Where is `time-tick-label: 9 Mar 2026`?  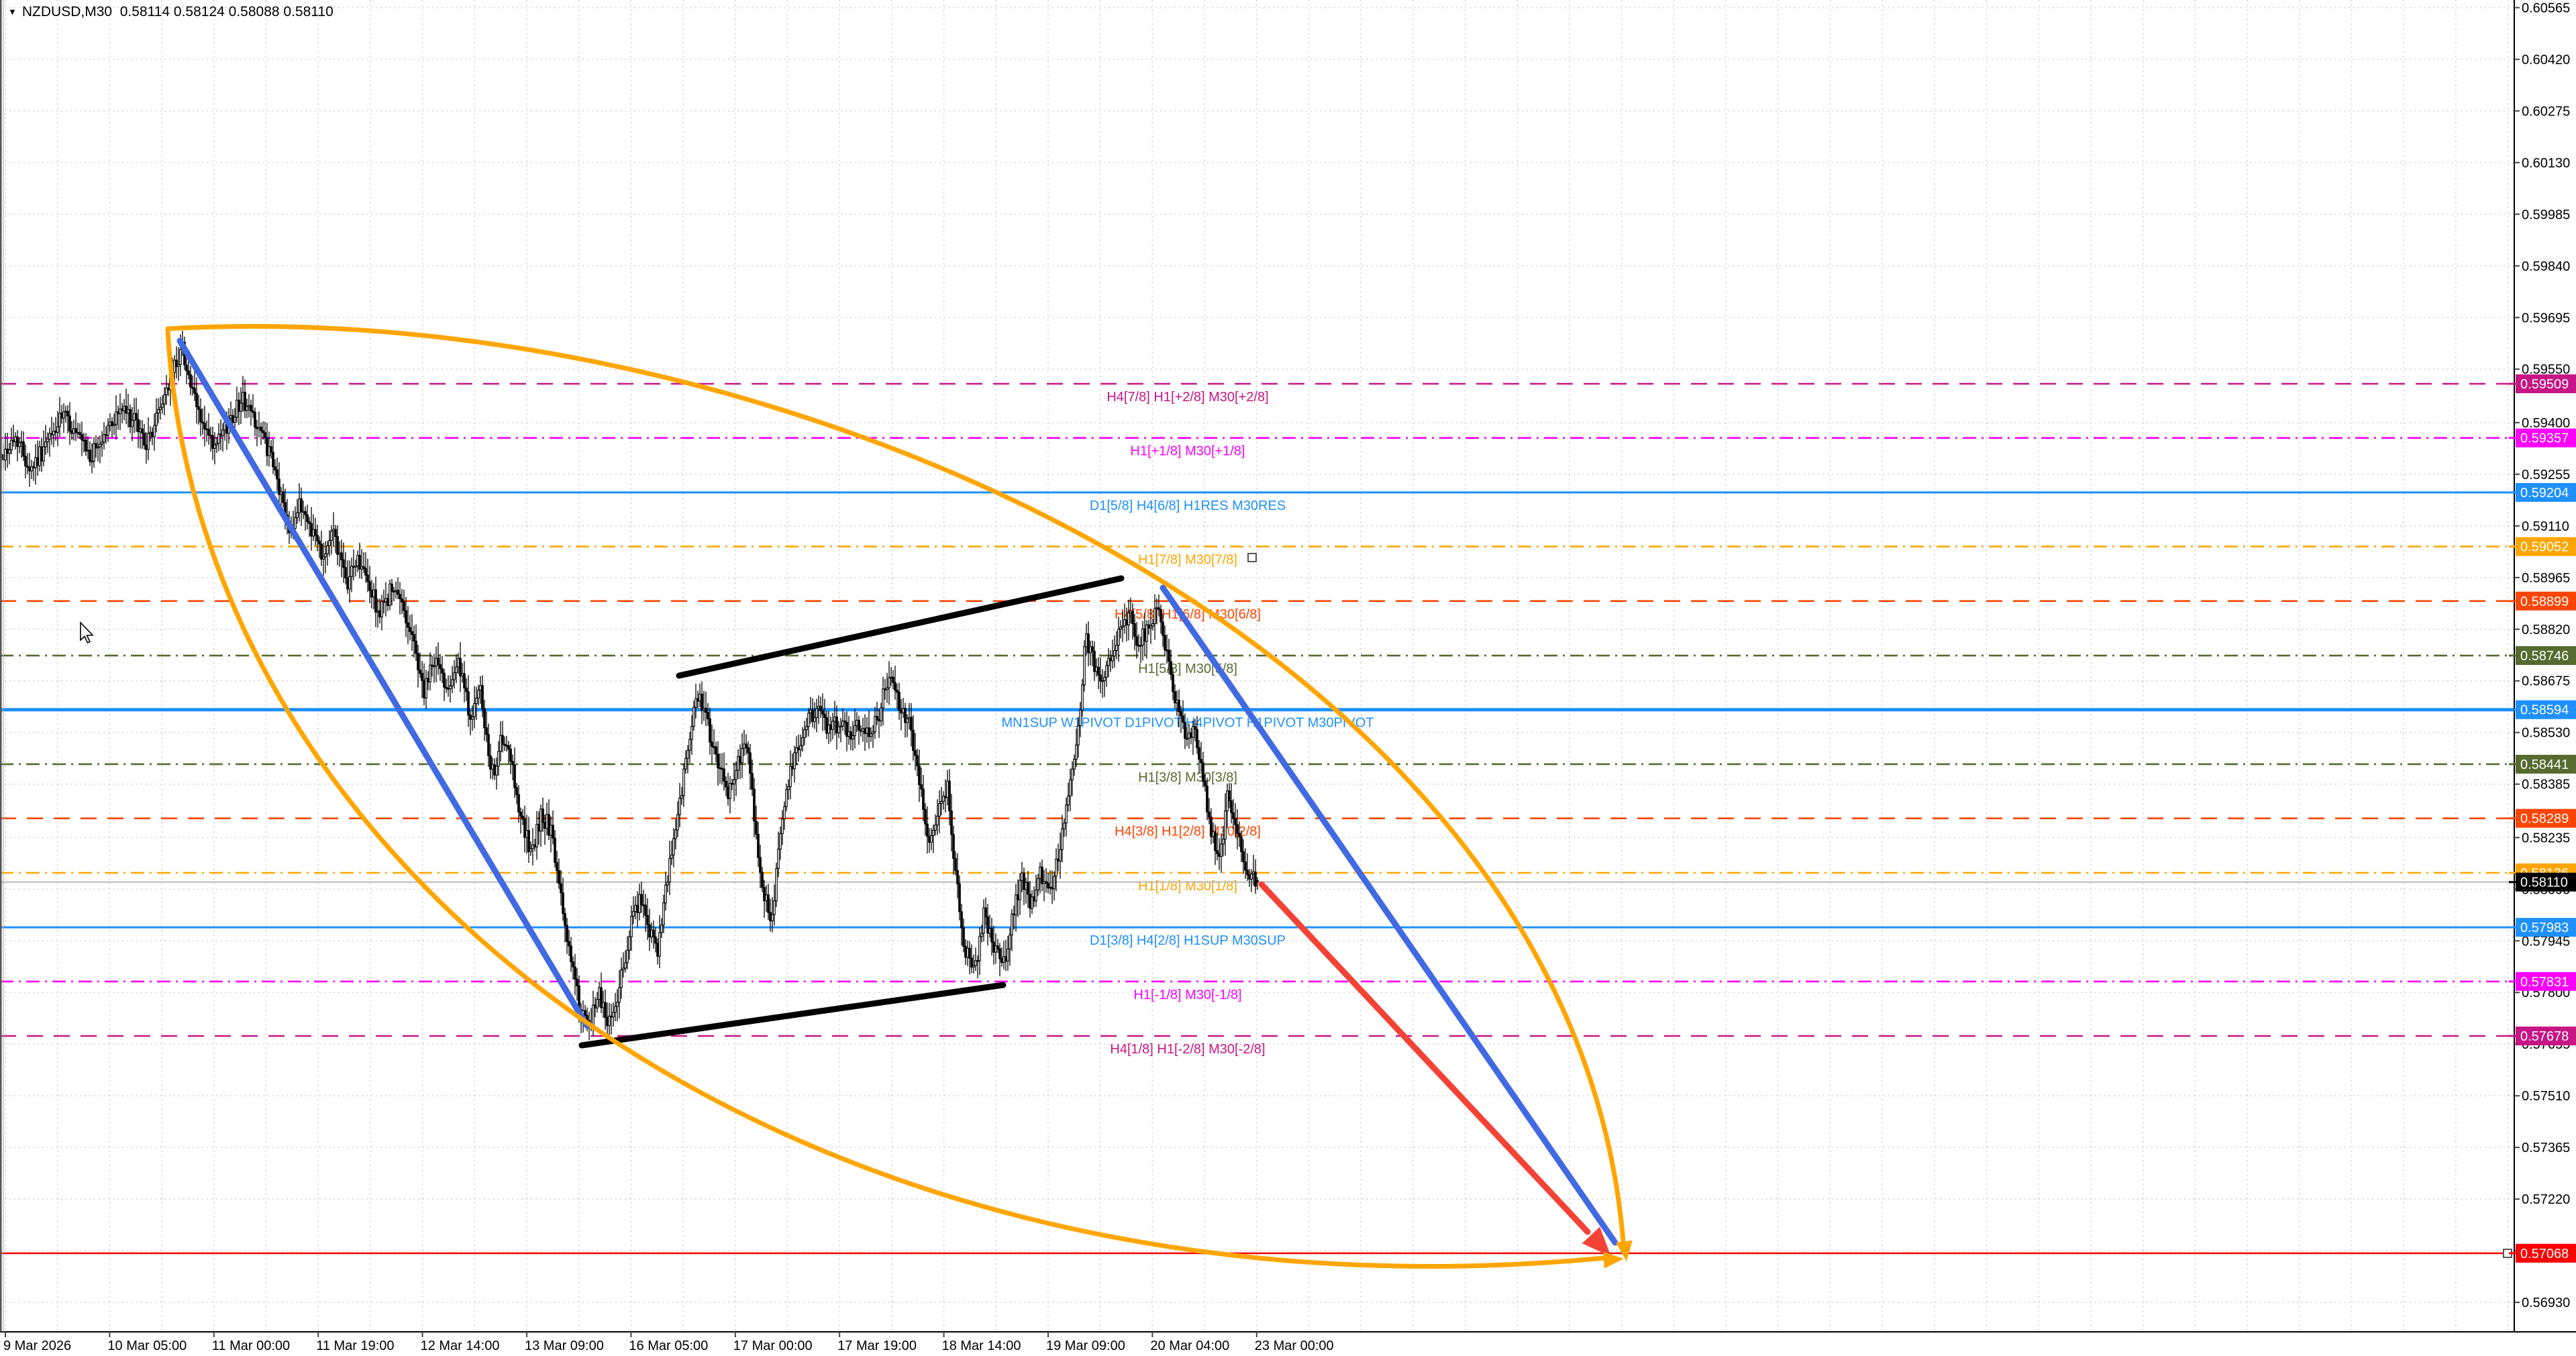 time-tick-label: 9 Mar 2026 is located at coordinates (37, 1346).